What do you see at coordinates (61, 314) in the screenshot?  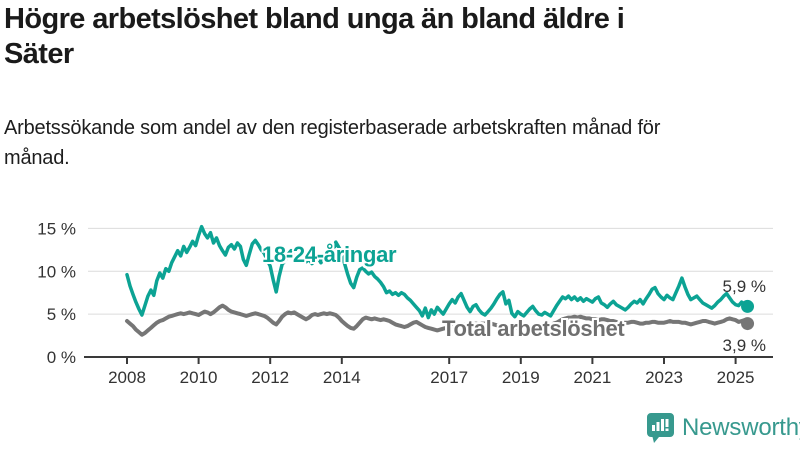 I see `y-axis-label: 5 %` at bounding box center [61, 314].